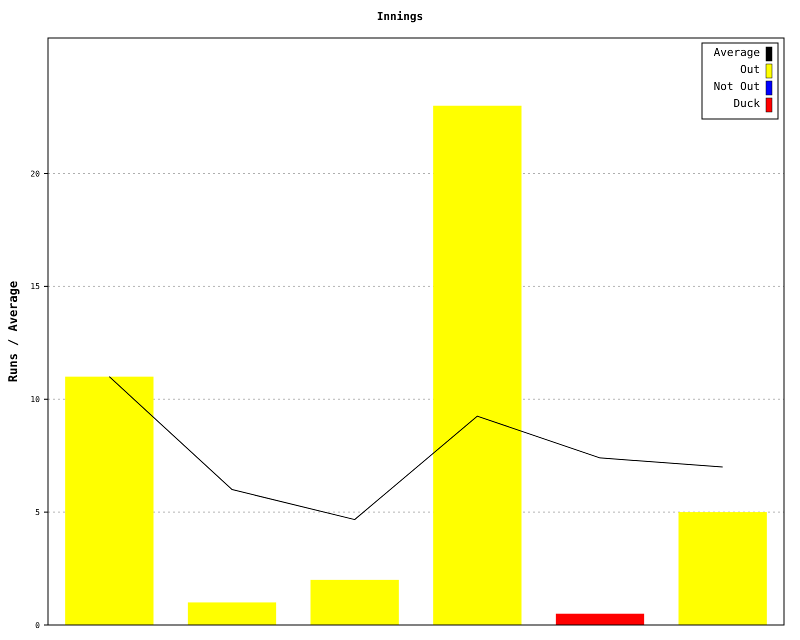 This screenshot has height=640, width=800. I want to click on legend-label: Not Out, so click(737, 86).